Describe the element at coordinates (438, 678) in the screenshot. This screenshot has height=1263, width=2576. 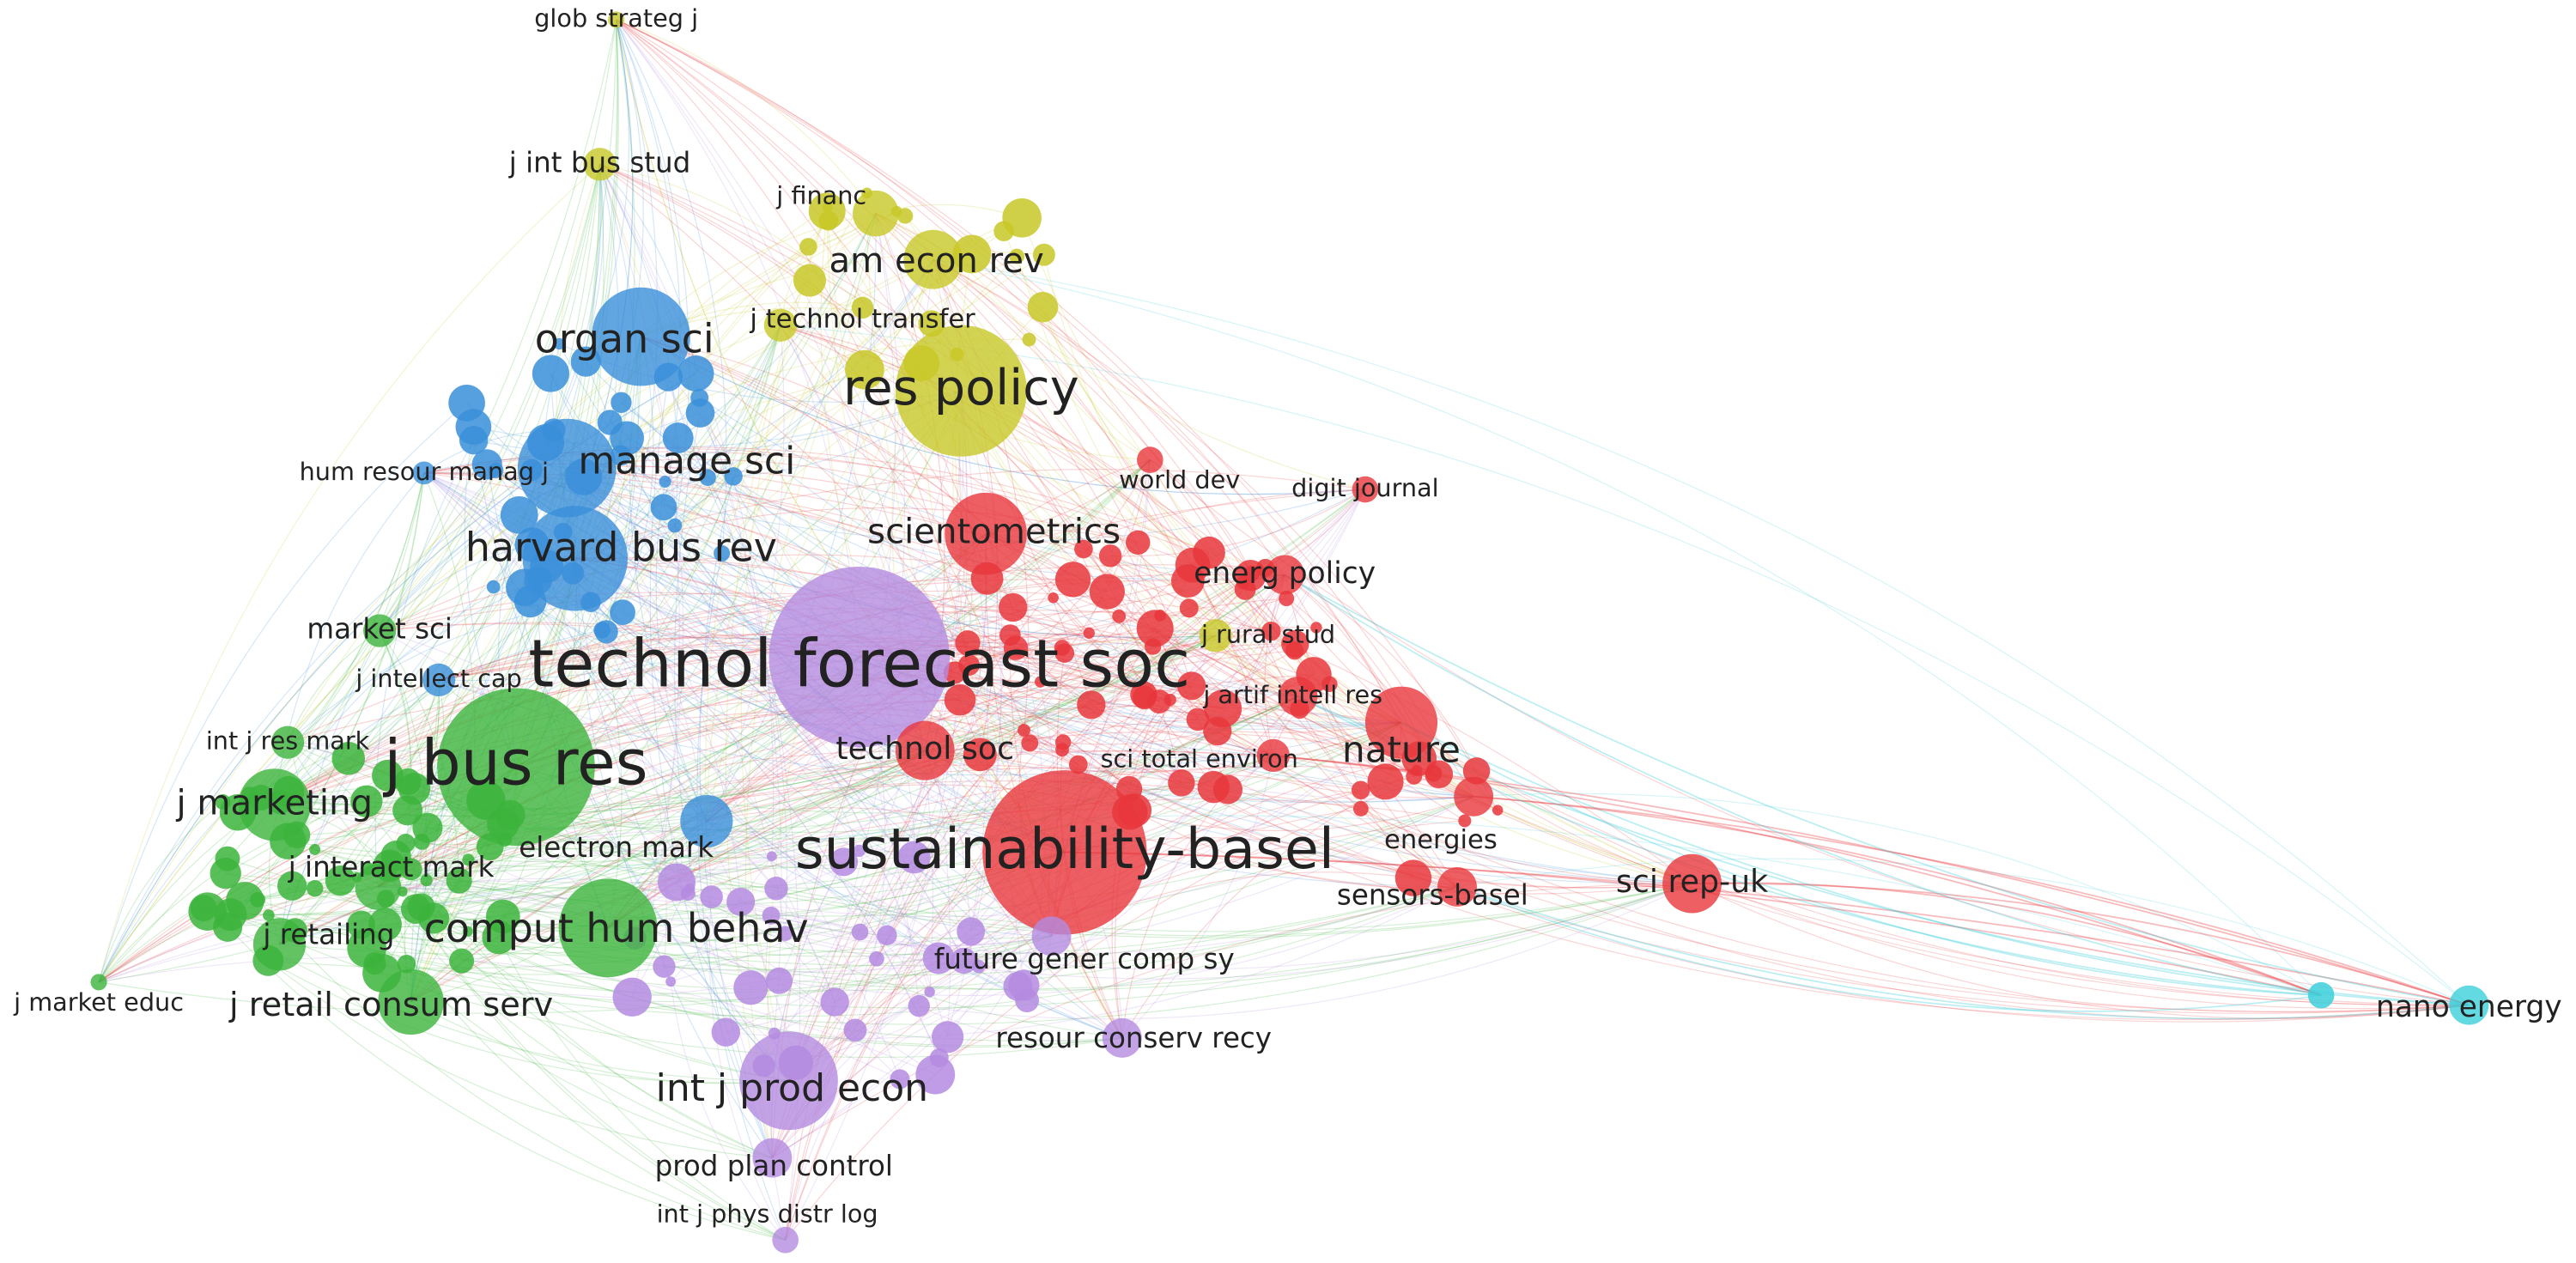
I see `node-label: j intellect cap` at that location.